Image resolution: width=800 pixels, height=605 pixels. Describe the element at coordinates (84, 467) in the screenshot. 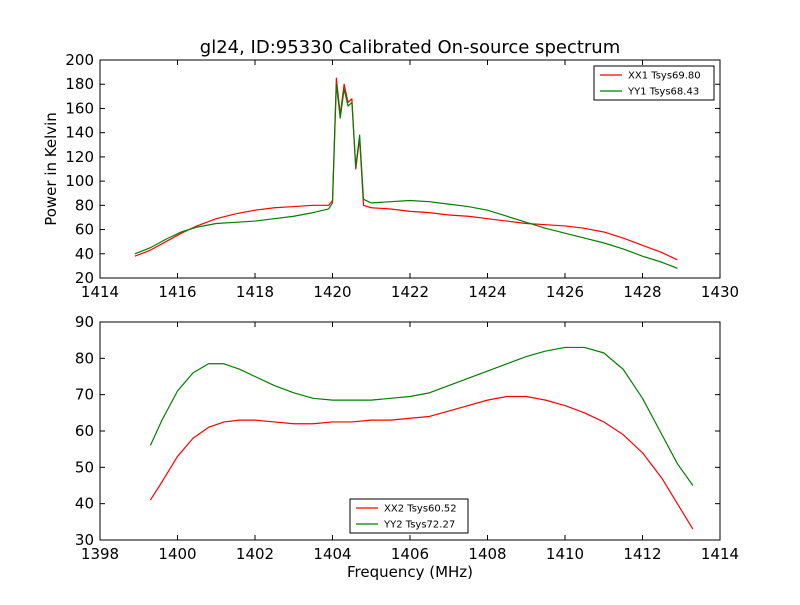

I see `y-tick-label: 50` at that location.